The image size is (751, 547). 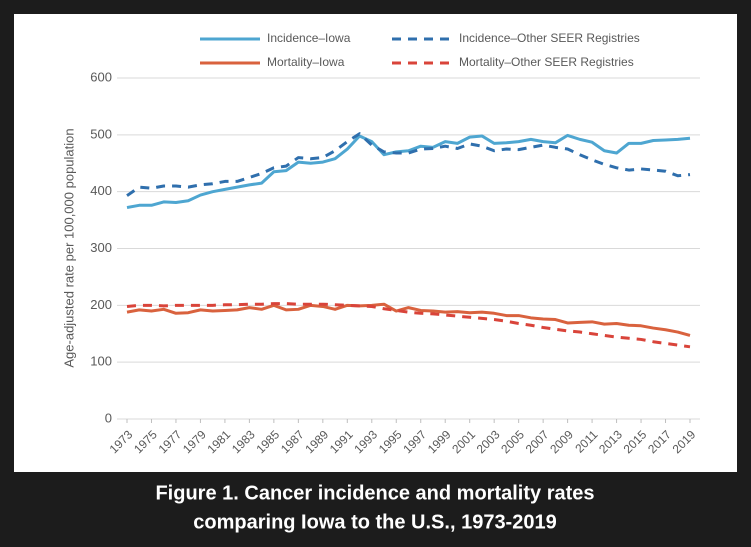 What do you see at coordinates (101, 190) in the screenshot?
I see `y-tick-label: 400` at bounding box center [101, 190].